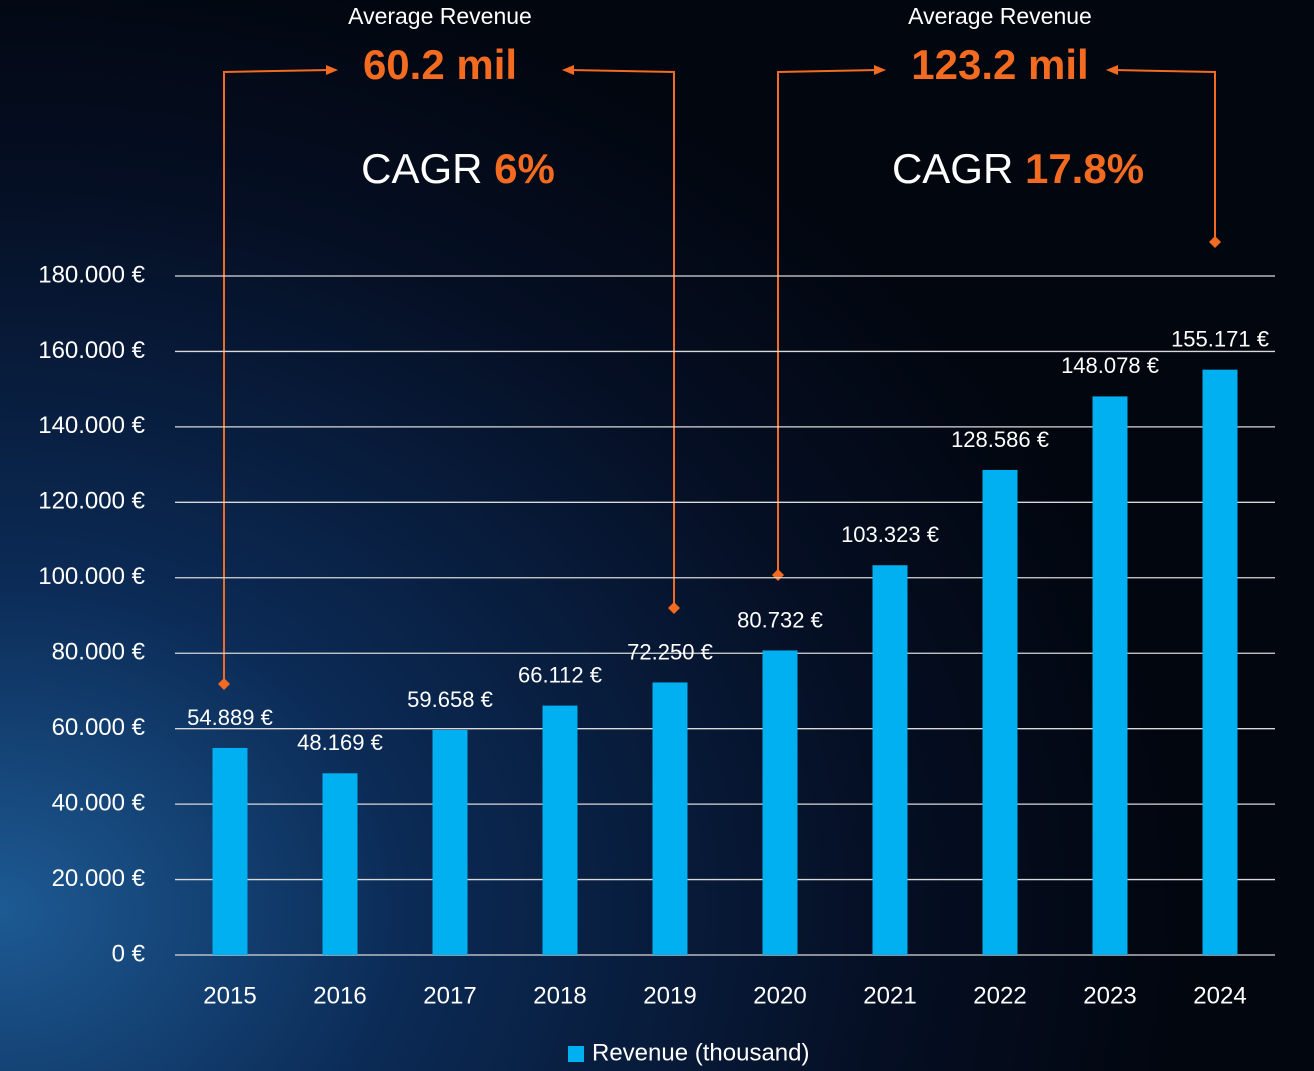 The height and width of the screenshot is (1071, 1314). What do you see at coordinates (449, 995) in the screenshot?
I see `x-tick-label: 2017` at bounding box center [449, 995].